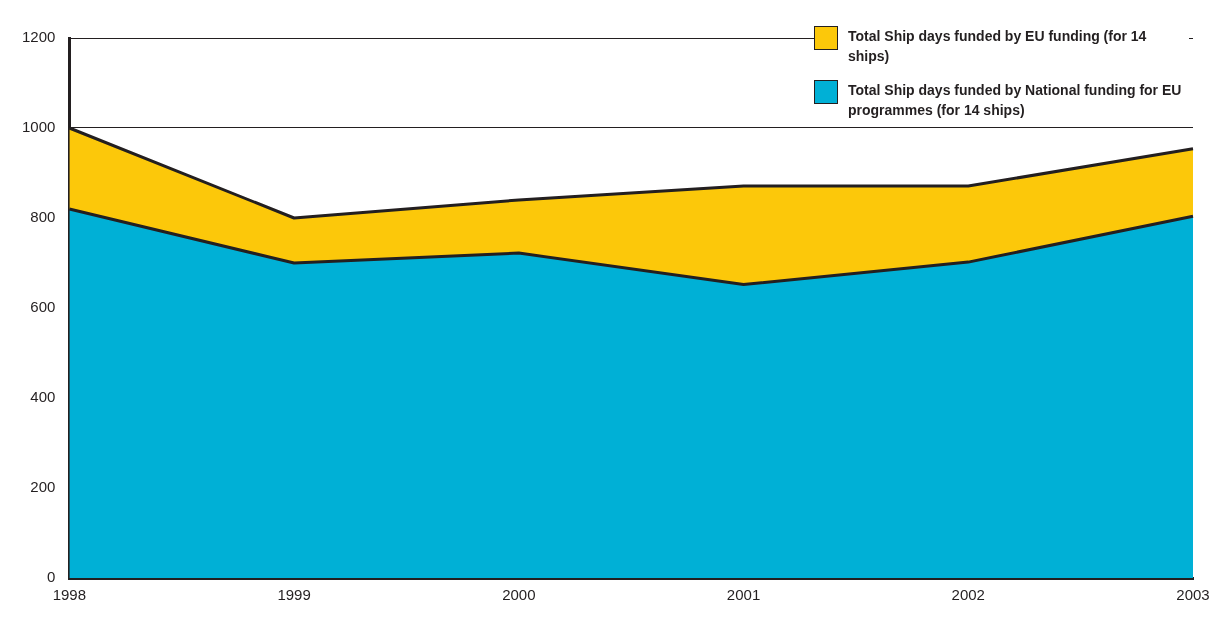 The image size is (1221, 617). I want to click on x-tick-label: 2001, so click(743, 595).